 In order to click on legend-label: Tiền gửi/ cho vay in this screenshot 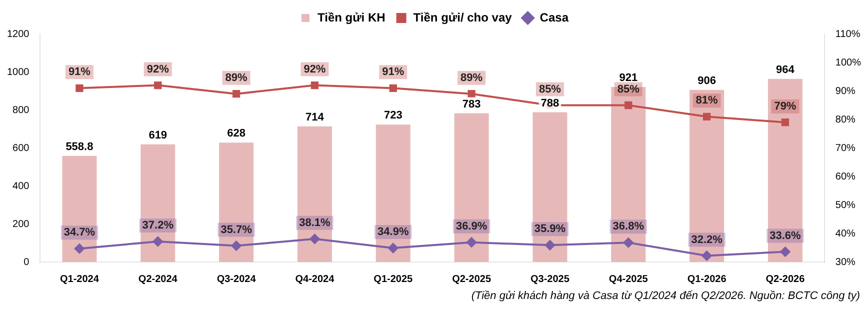, I will do `click(462, 17)`.